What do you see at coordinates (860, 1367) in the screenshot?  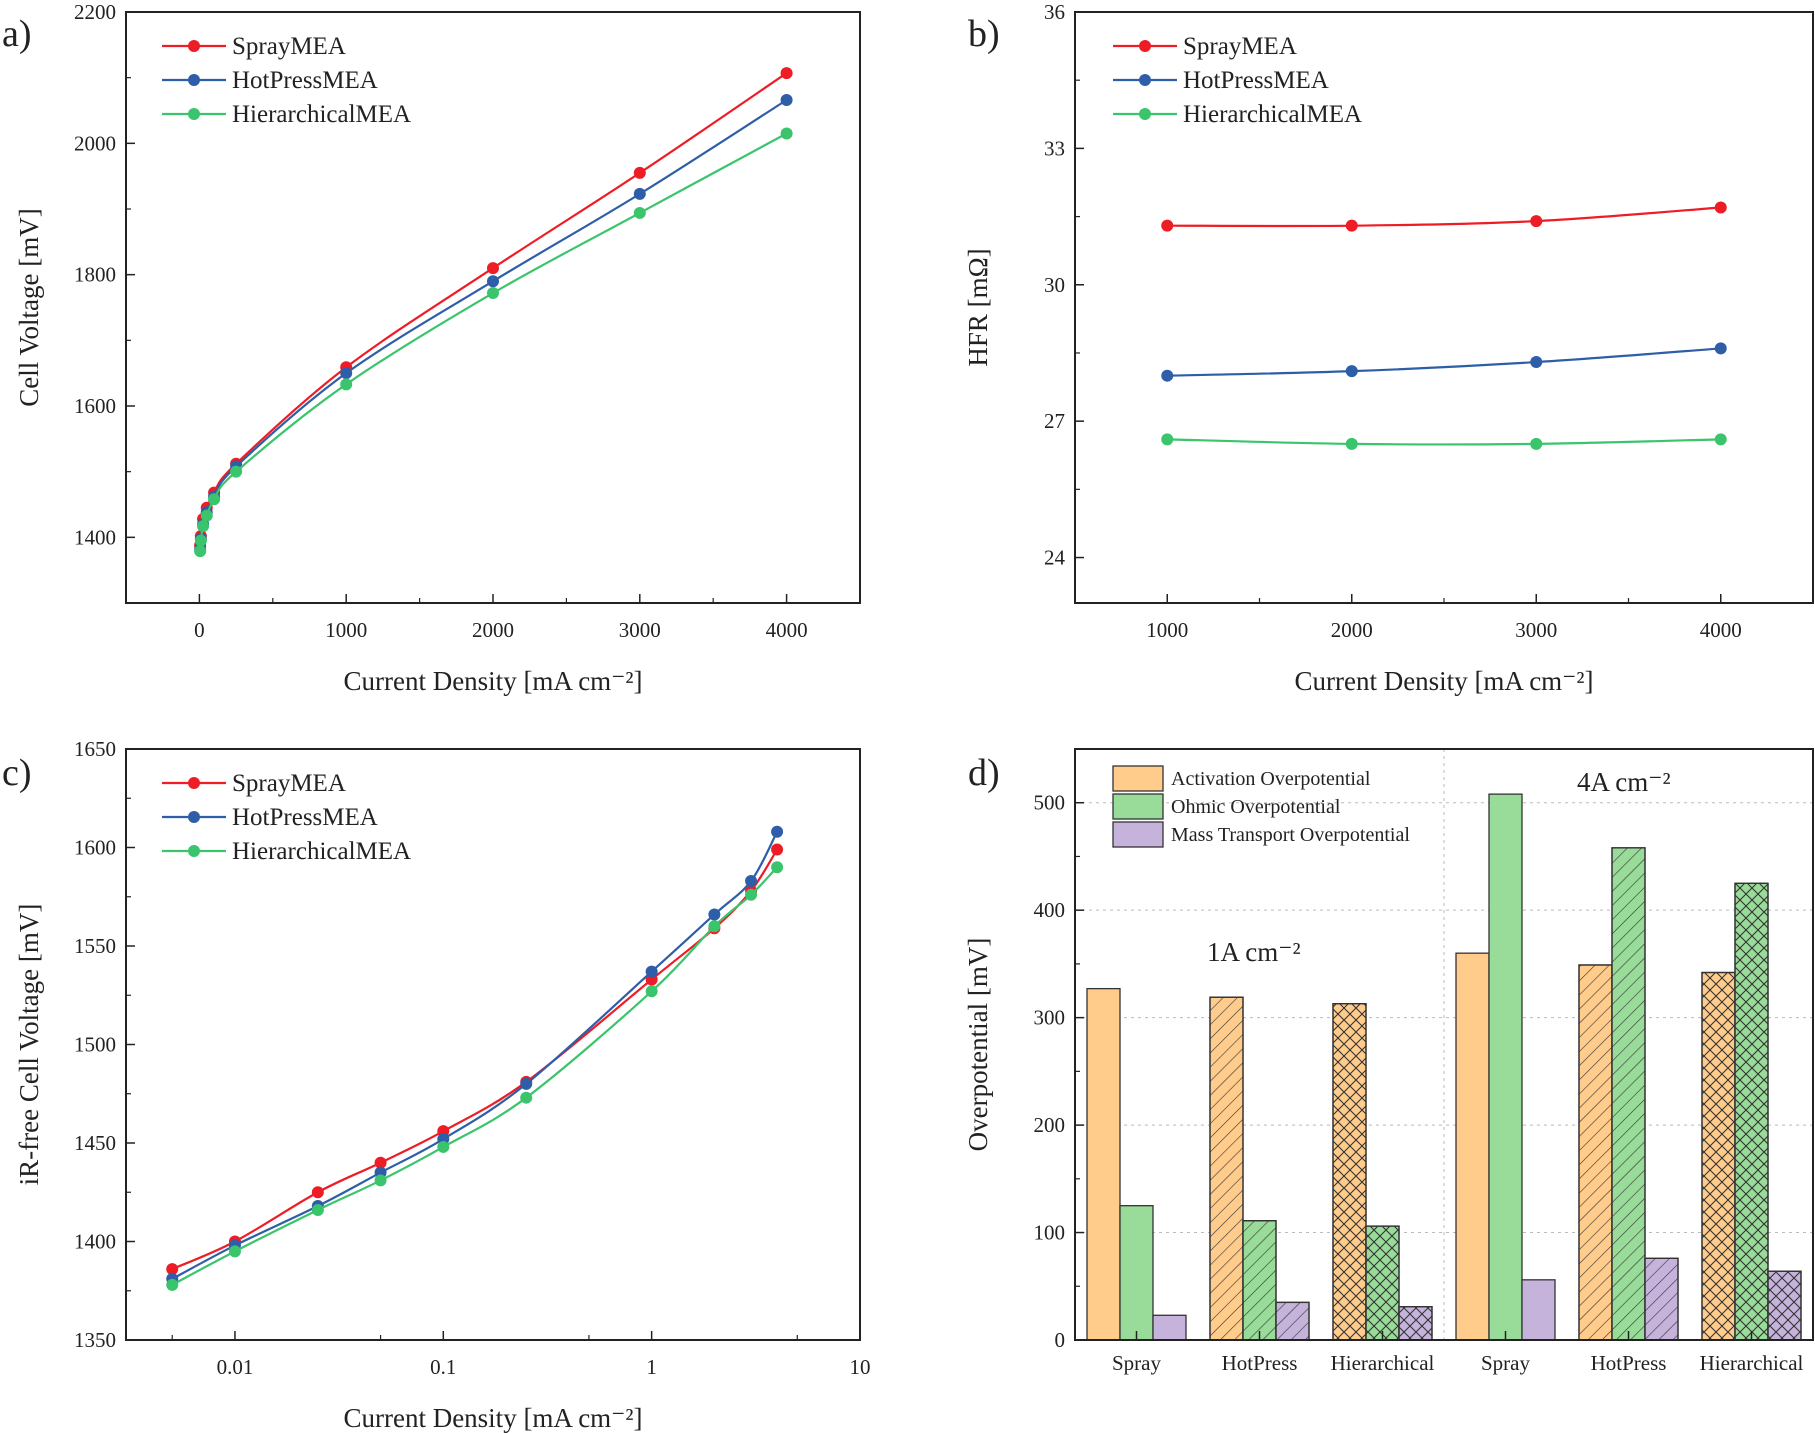 I see `x-tick-label: 10` at bounding box center [860, 1367].